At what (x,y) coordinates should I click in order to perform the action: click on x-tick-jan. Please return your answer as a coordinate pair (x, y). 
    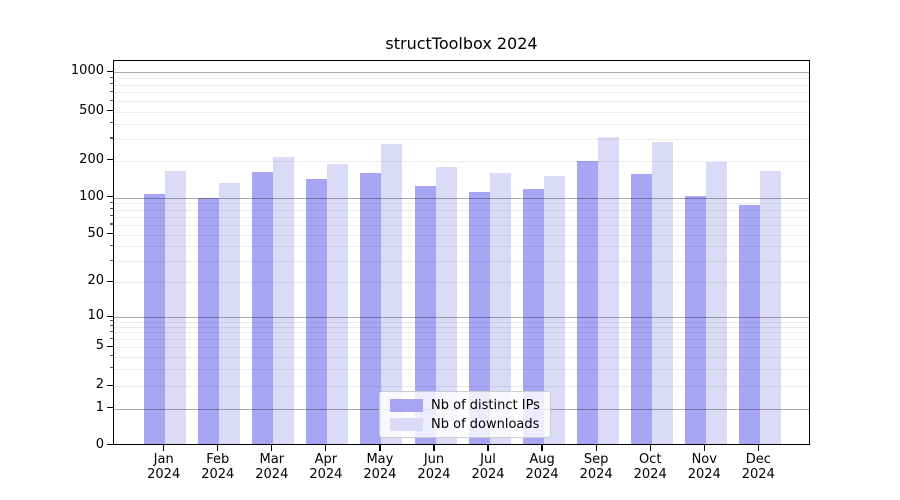
    Looking at the image, I should click on (164, 448).